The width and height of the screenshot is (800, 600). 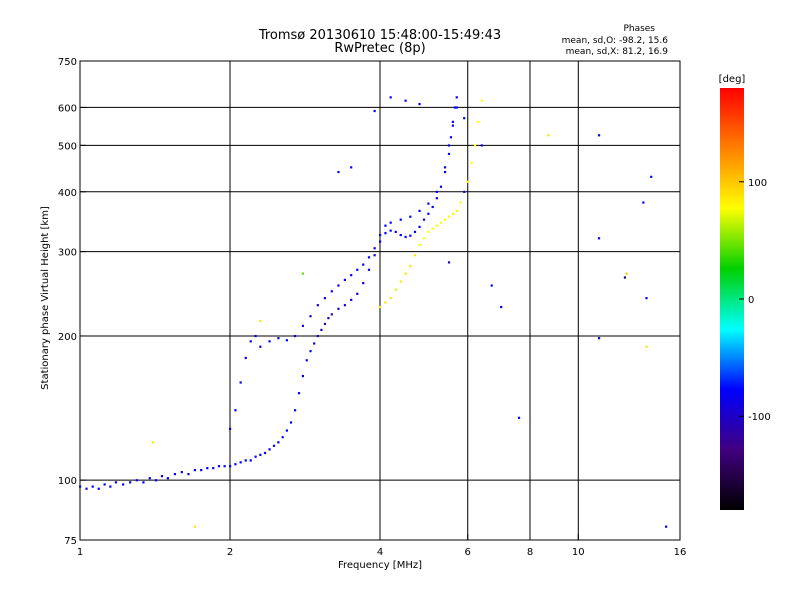 What do you see at coordinates (70, 541) in the screenshot?
I see `y-tick-label: 75` at bounding box center [70, 541].